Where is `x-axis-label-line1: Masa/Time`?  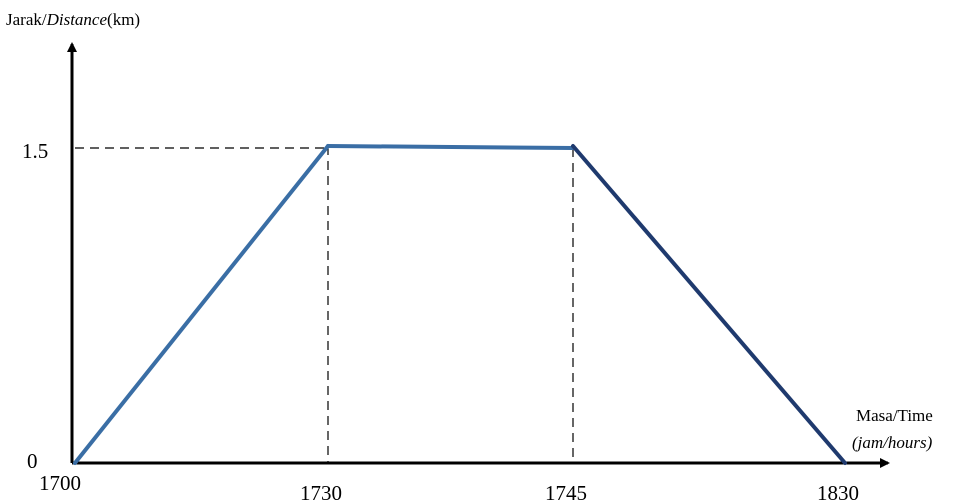
x-axis-label-line1: Masa/Time is located at coordinates (894, 415).